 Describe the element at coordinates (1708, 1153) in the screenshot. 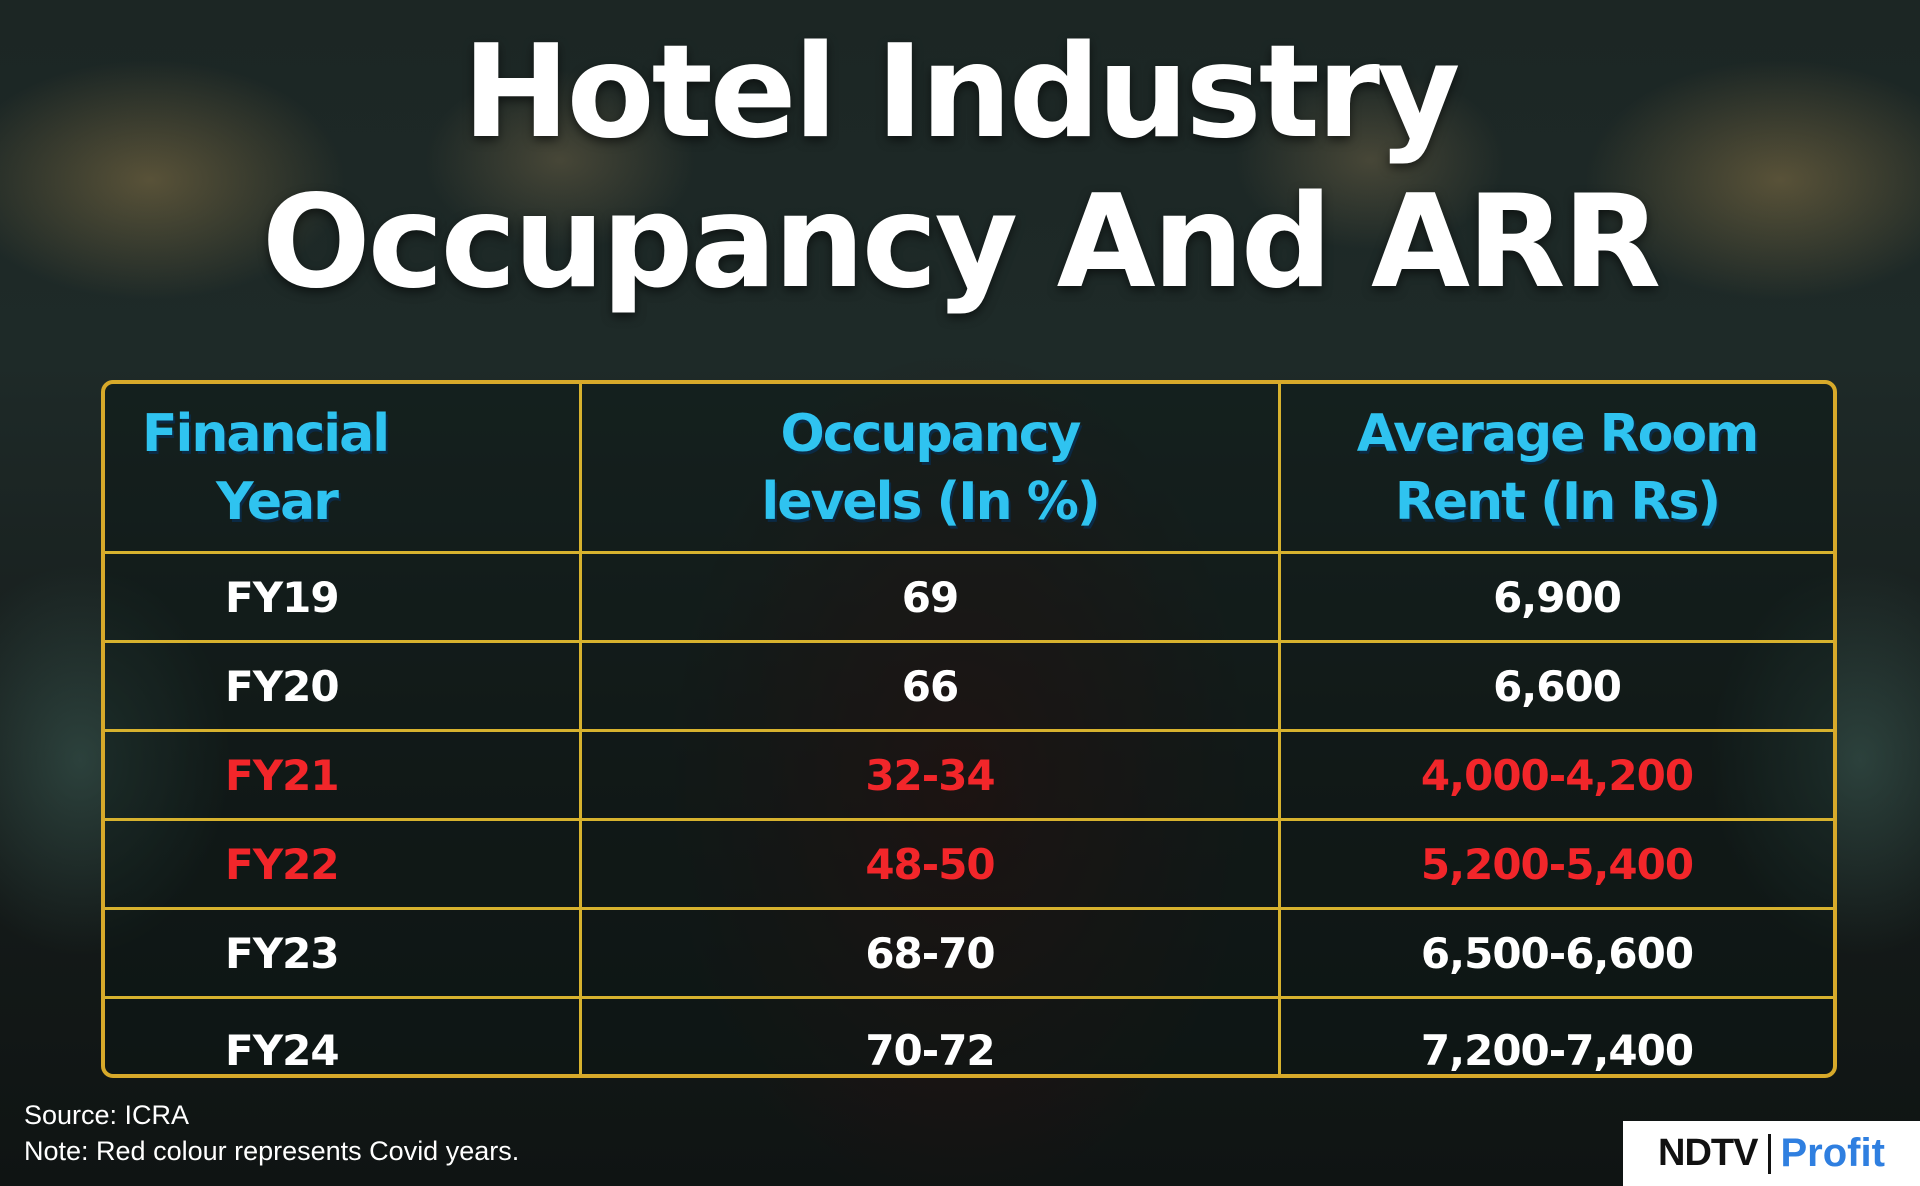

I see `logo-ndtv: NDTV` at that location.